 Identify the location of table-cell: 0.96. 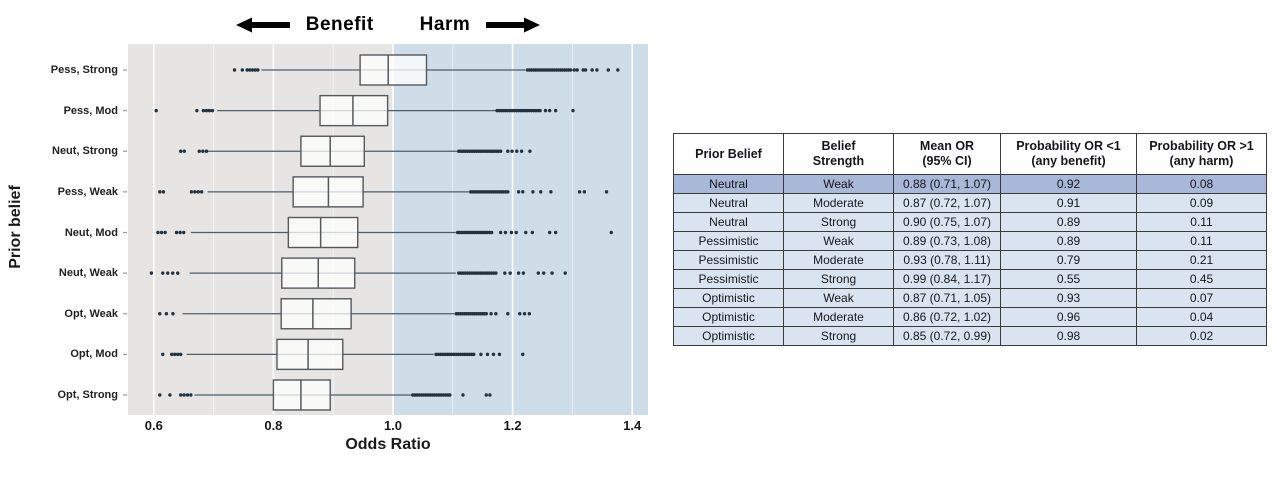
(1068, 317).